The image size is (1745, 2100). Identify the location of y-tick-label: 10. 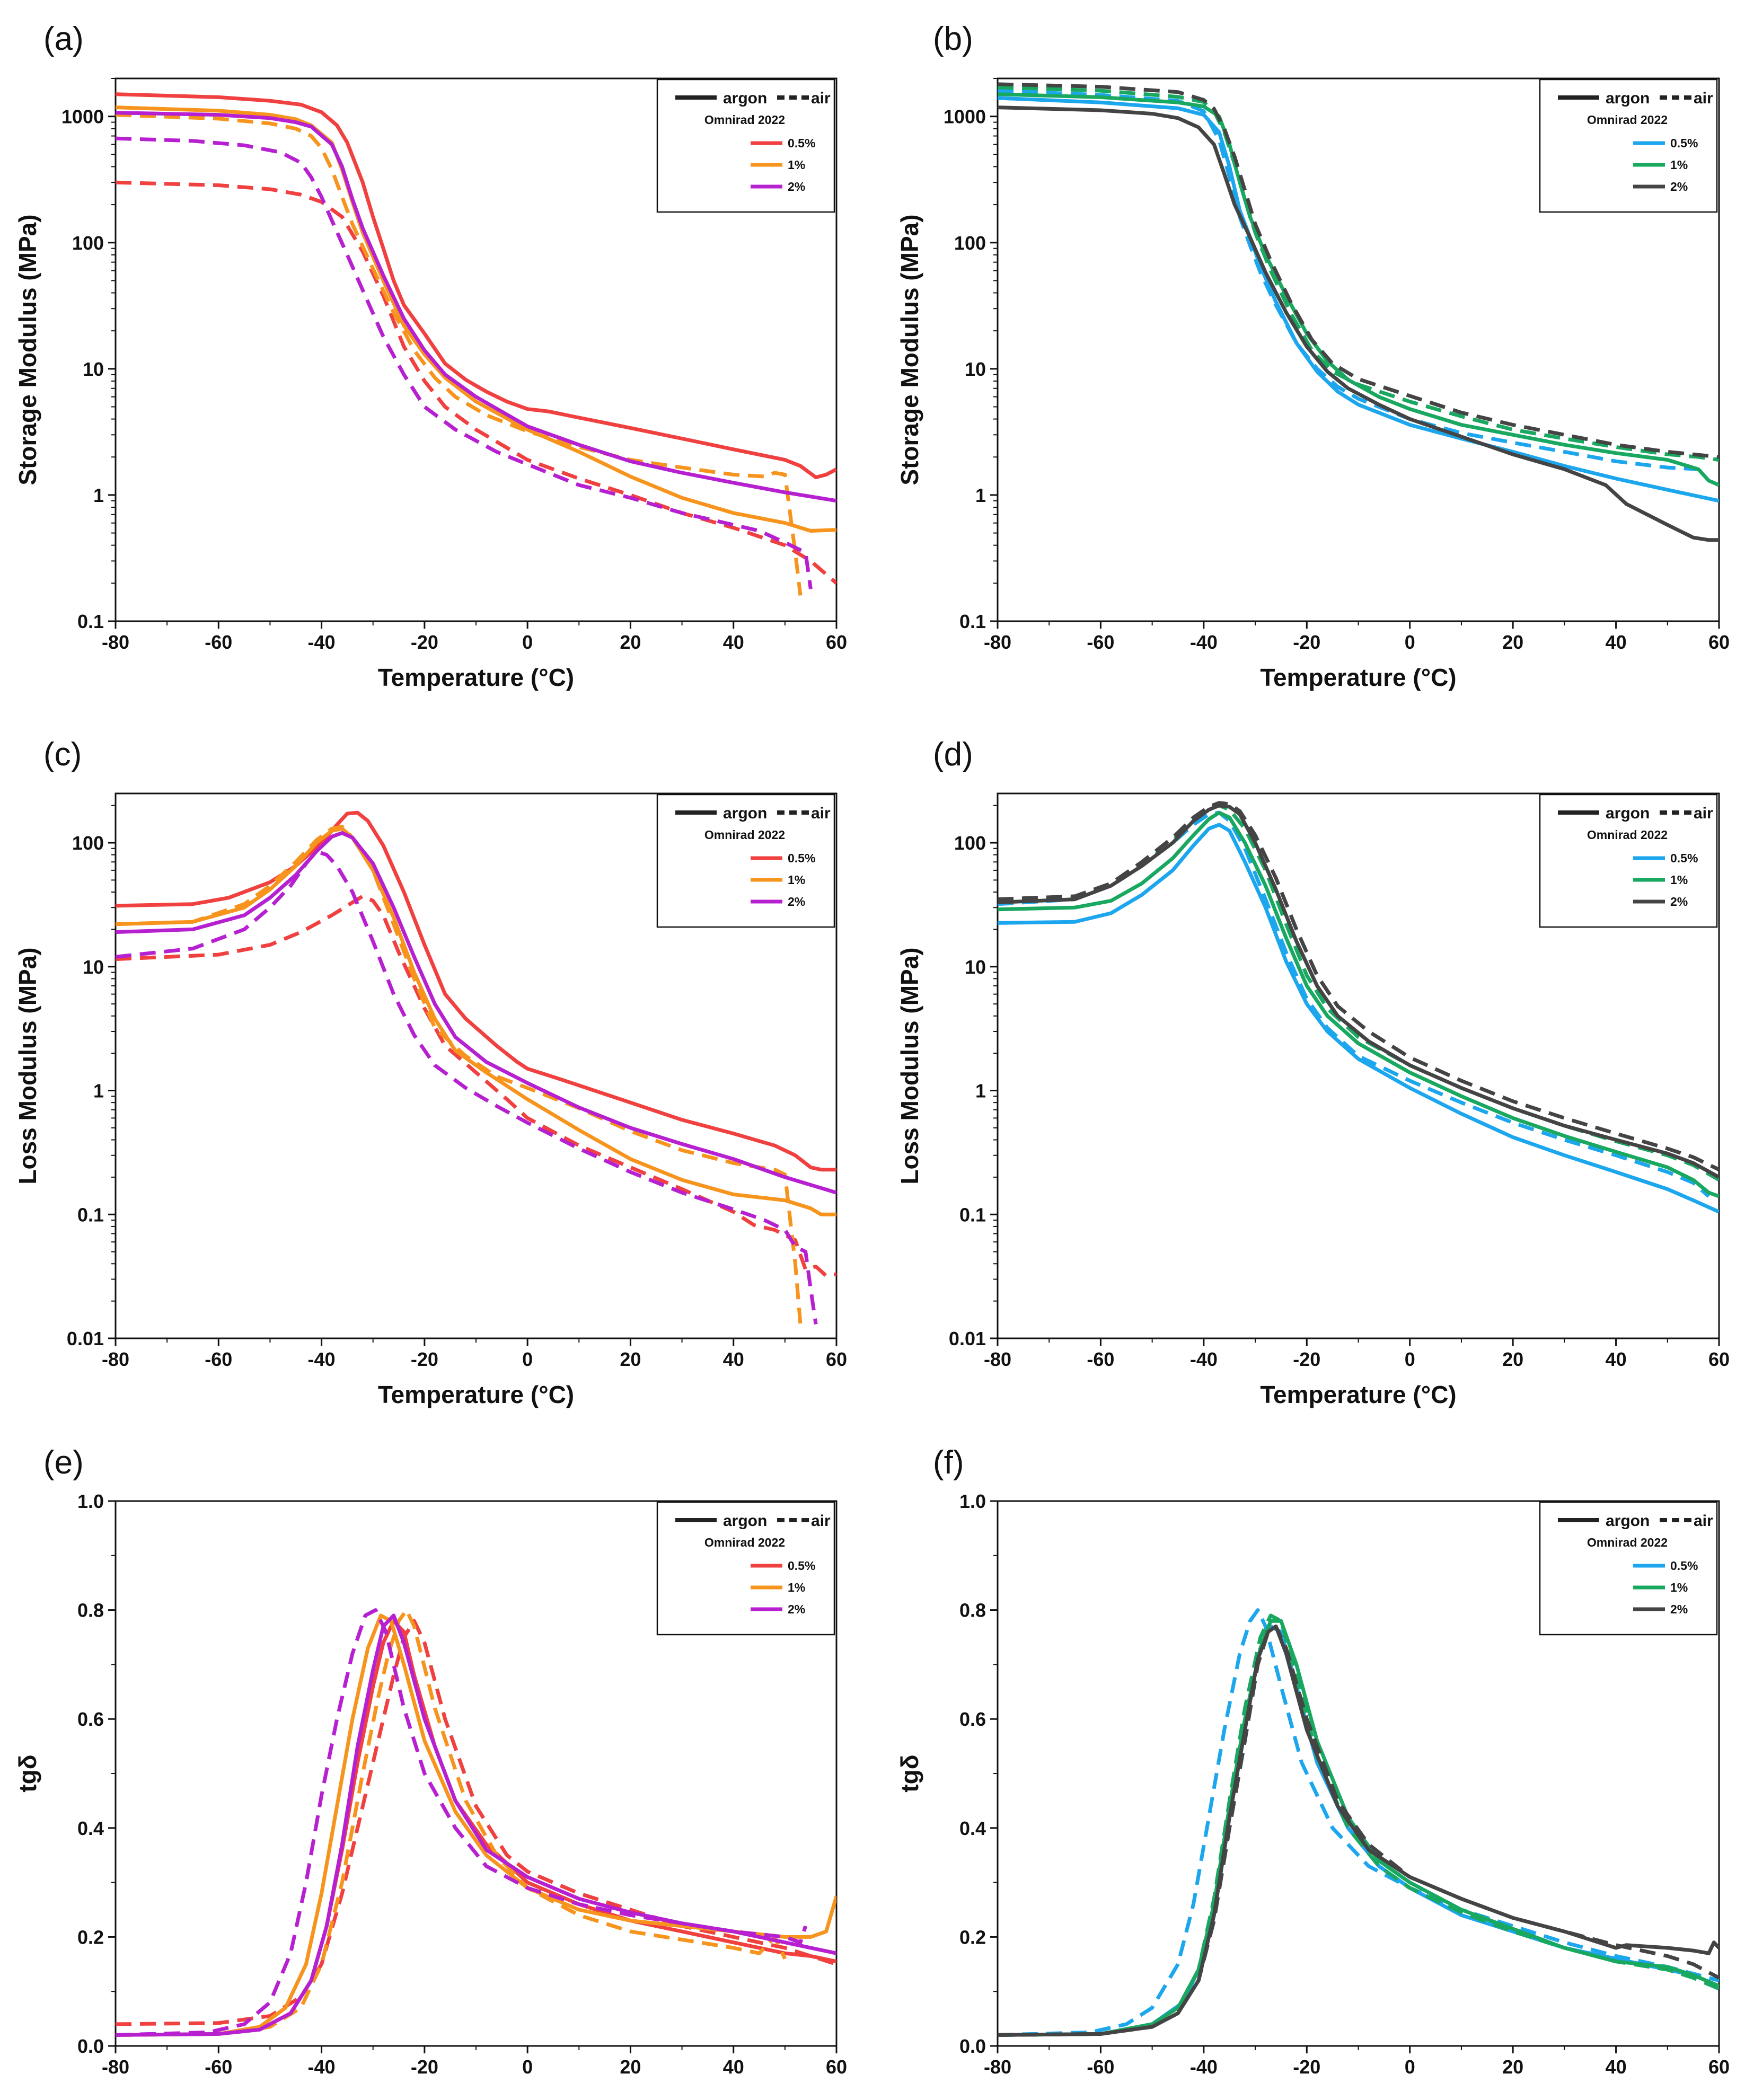
(93, 369).